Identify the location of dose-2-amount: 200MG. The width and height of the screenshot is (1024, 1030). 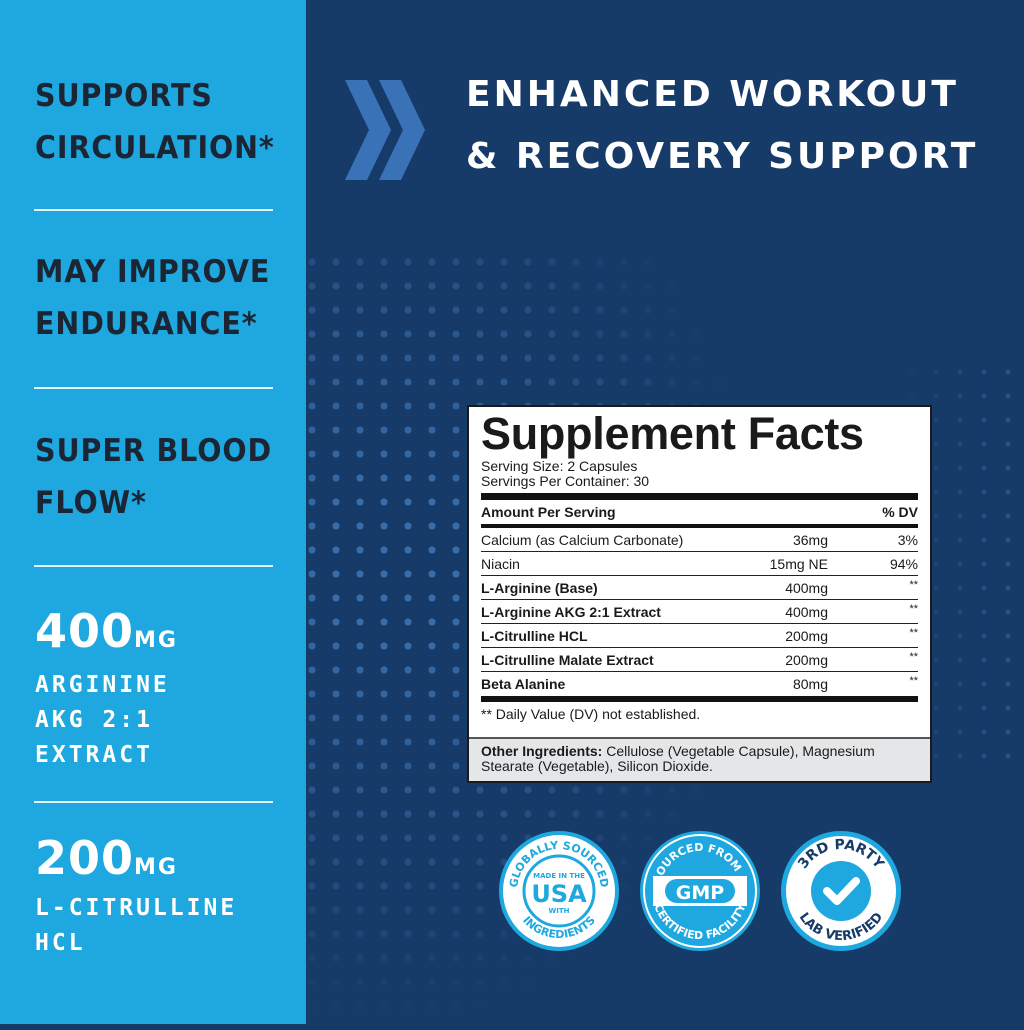
(106, 858).